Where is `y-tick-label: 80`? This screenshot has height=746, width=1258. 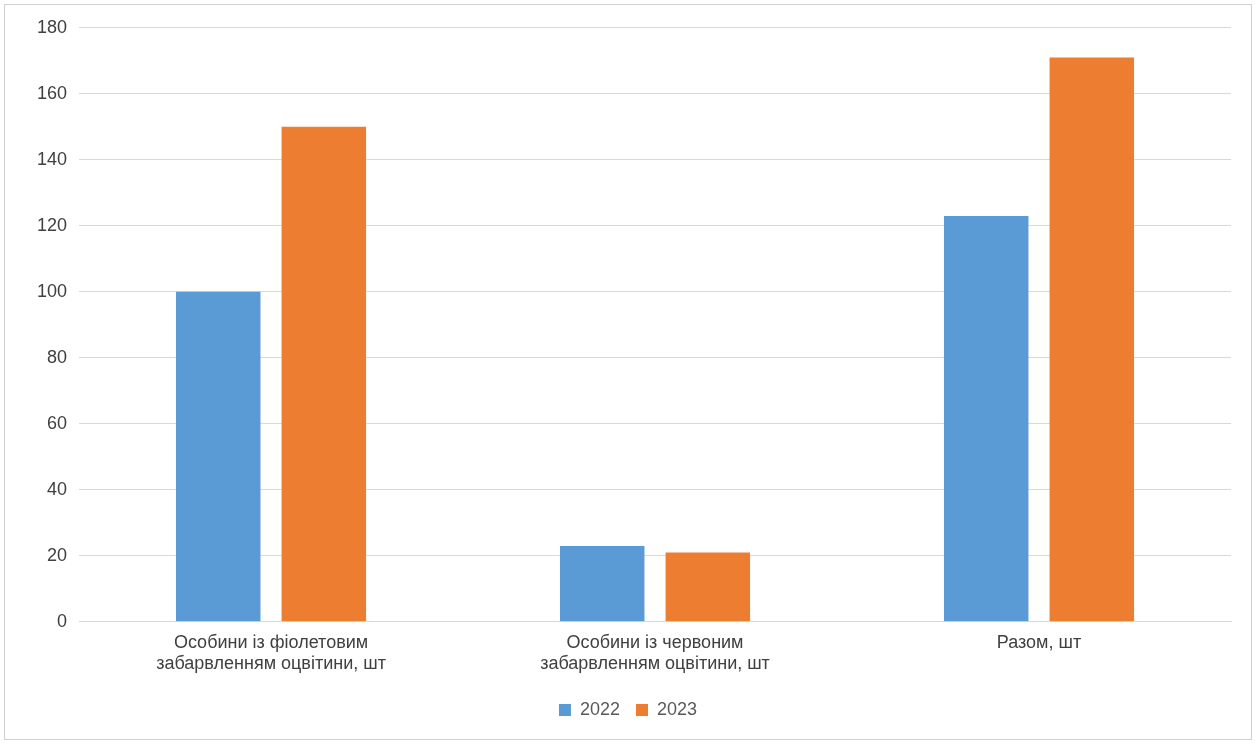 y-tick-label: 80 is located at coordinates (57, 356).